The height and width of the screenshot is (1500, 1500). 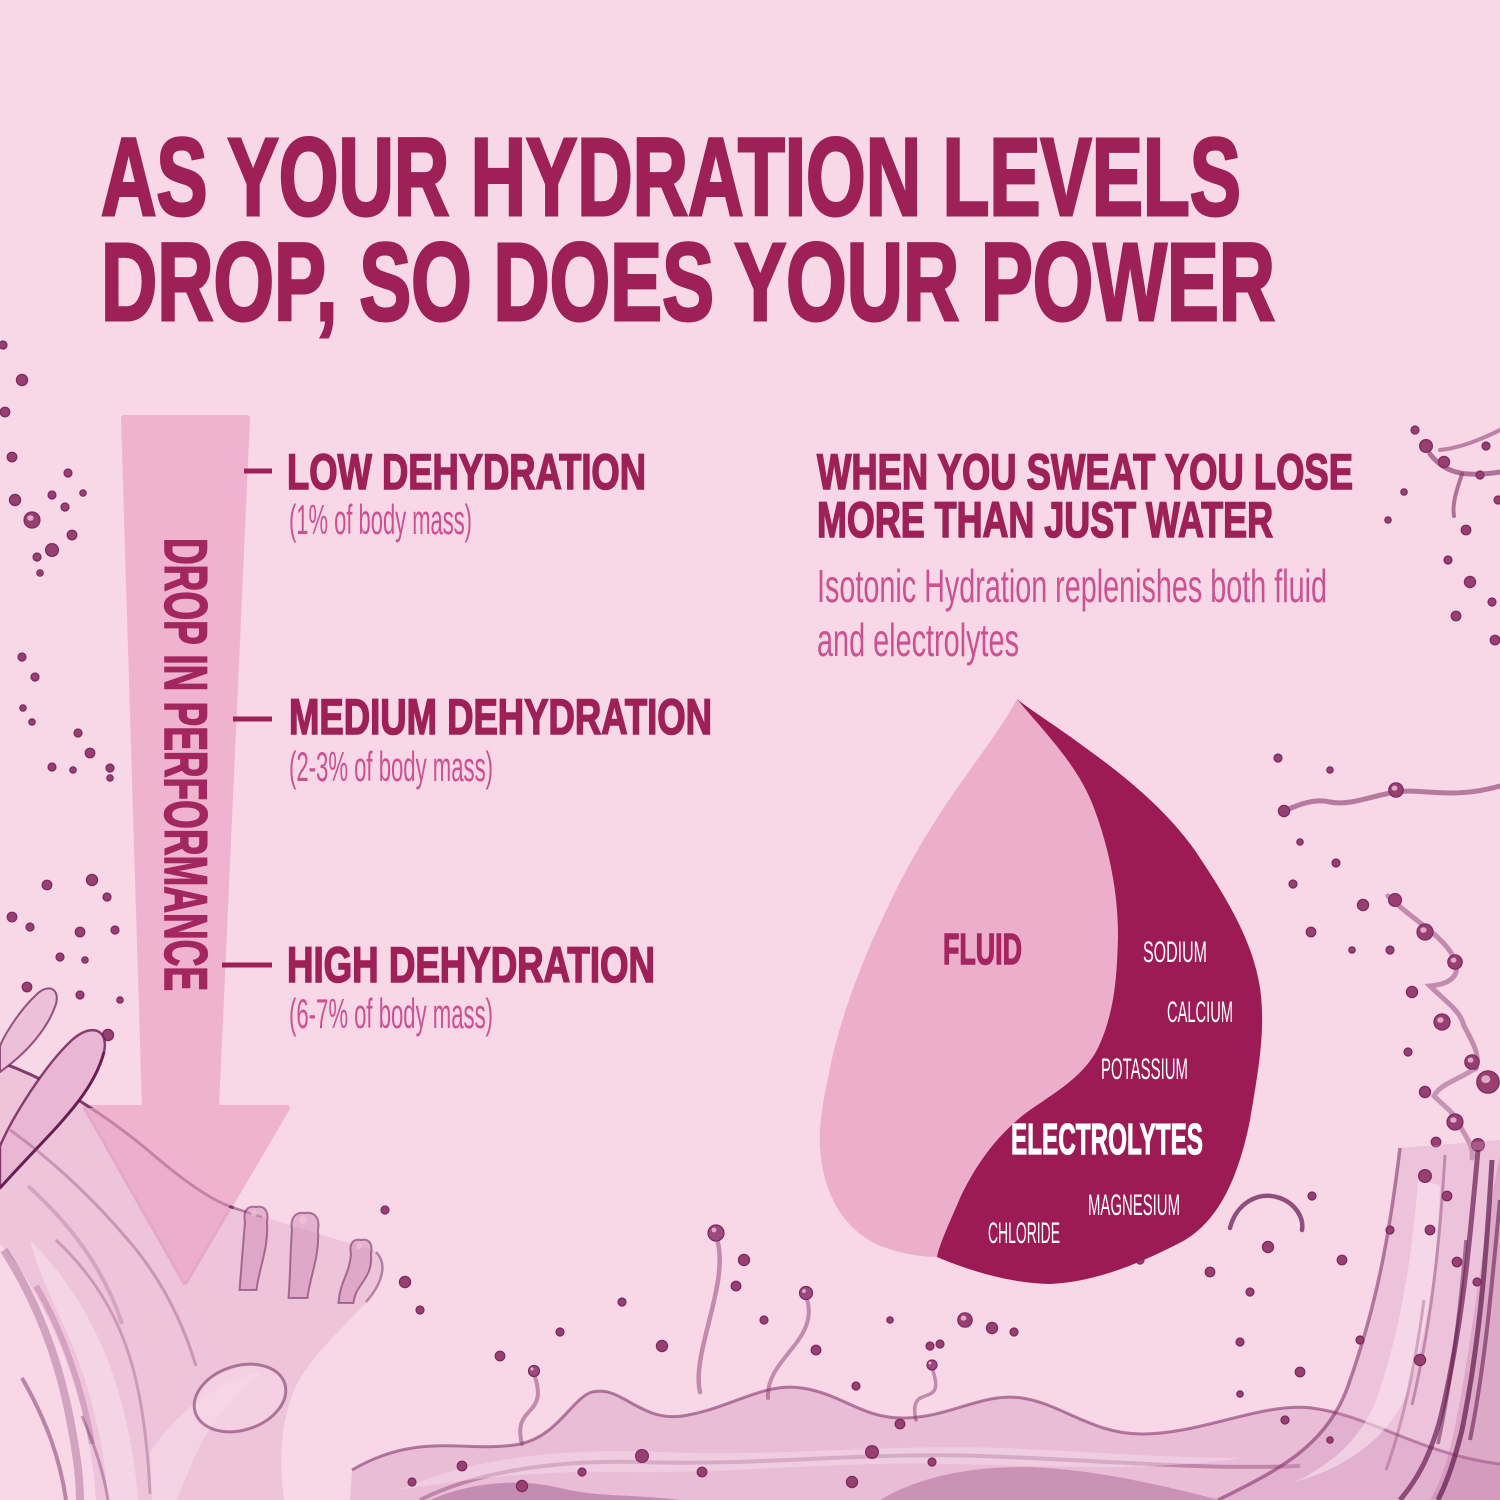 I want to click on svg-text: CHLORIDE, so click(x=1024, y=1233).